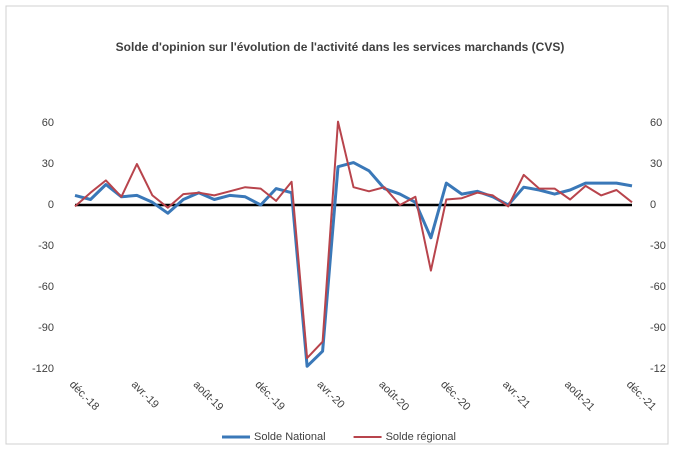 Image resolution: width=674 pixels, height=450 pixels. Describe the element at coordinates (46, 287) in the screenshot. I see `y-tick-label: -60` at that location.